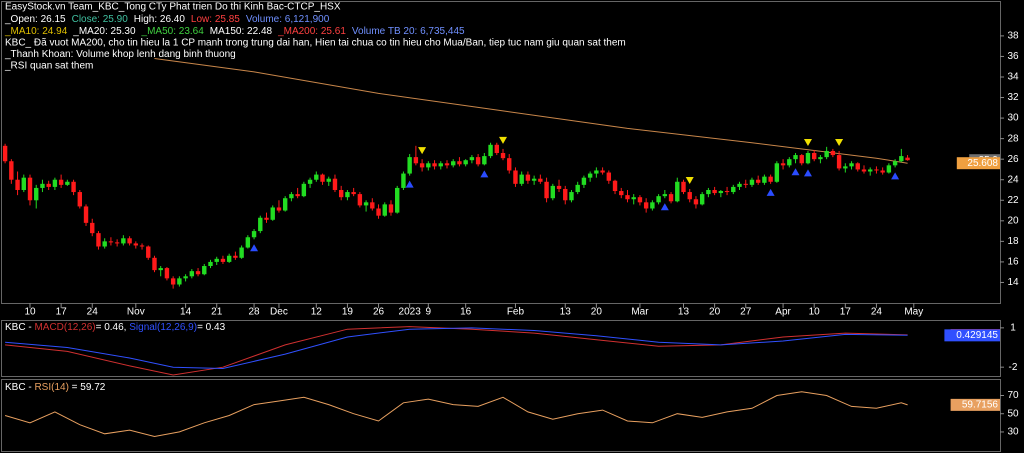 Image resolution: width=1024 pixels, height=453 pixels. What do you see at coordinates (980, 405) in the screenshot?
I see `value-tag: 59.7156` at bounding box center [980, 405].